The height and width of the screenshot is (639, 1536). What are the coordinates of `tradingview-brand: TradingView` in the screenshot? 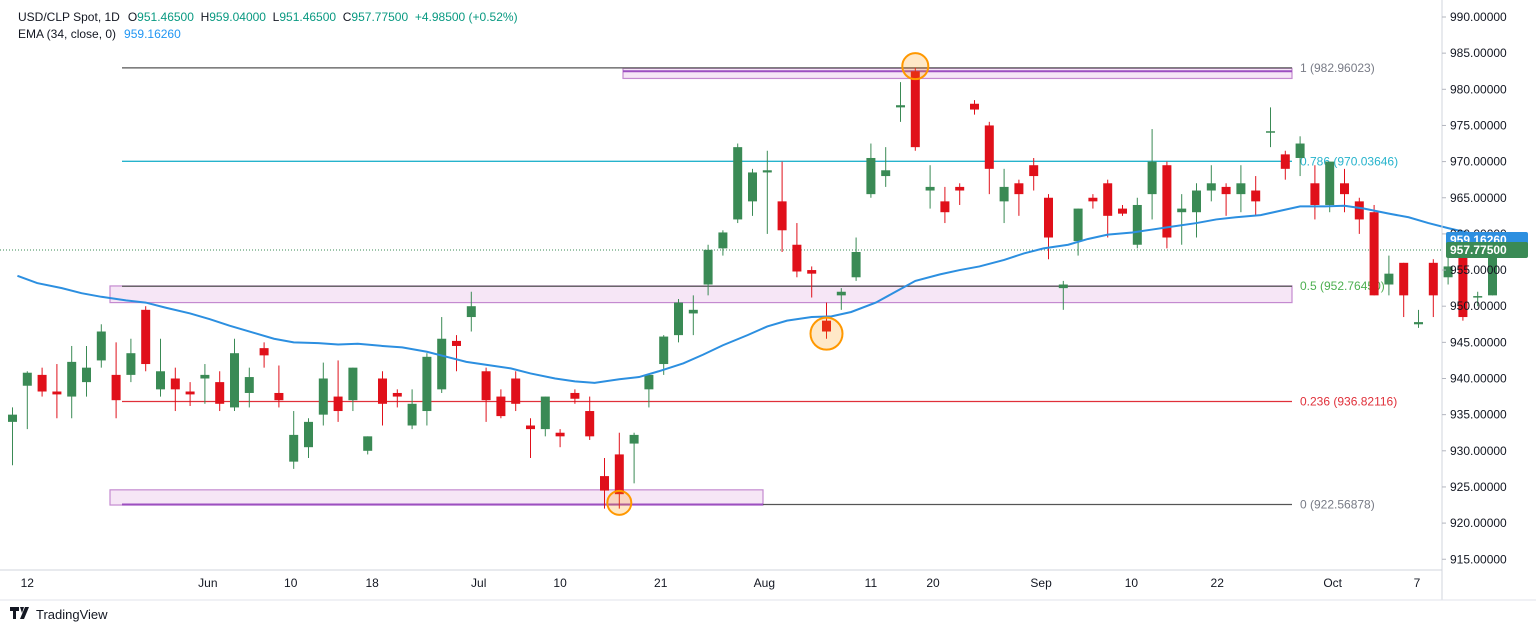 It's located at (59, 614).